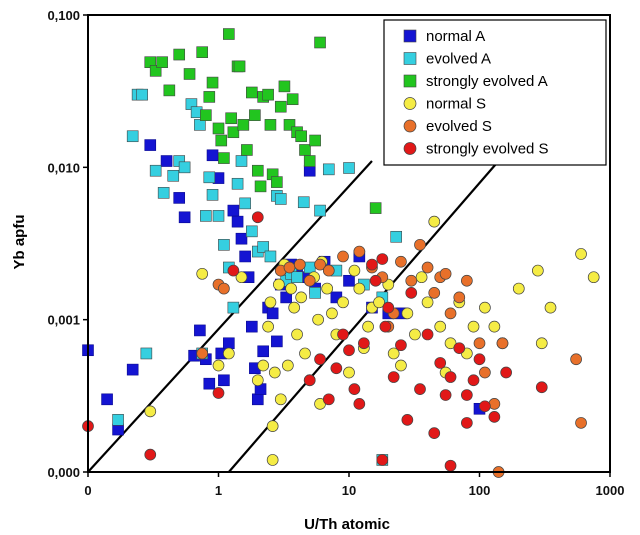  What do you see at coordinates (349, 490) in the screenshot?
I see `x-tick-label: 10` at bounding box center [349, 490].